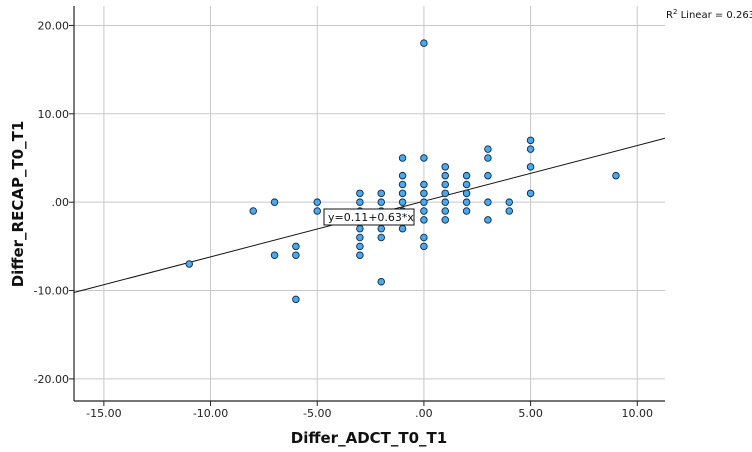 The width and height of the screenshot is (752, 452). Describe the element at coordinates (669, 15) in the screenshot. I see `r2-prefix: R` at that location.